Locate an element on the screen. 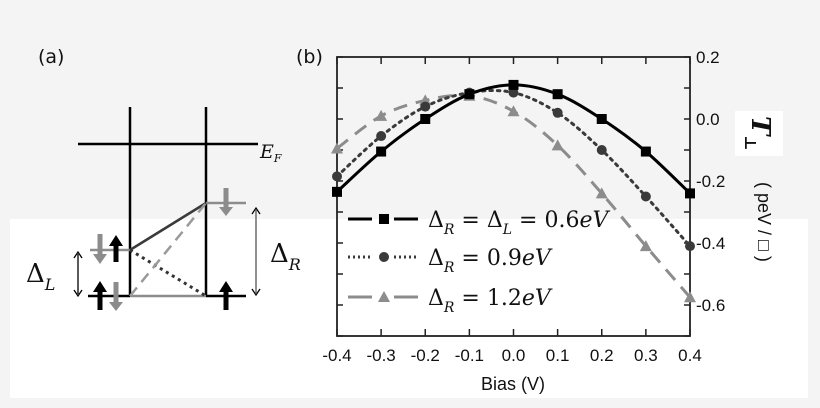  delta-left-label: ΔL is located at coordinates (40, 276).